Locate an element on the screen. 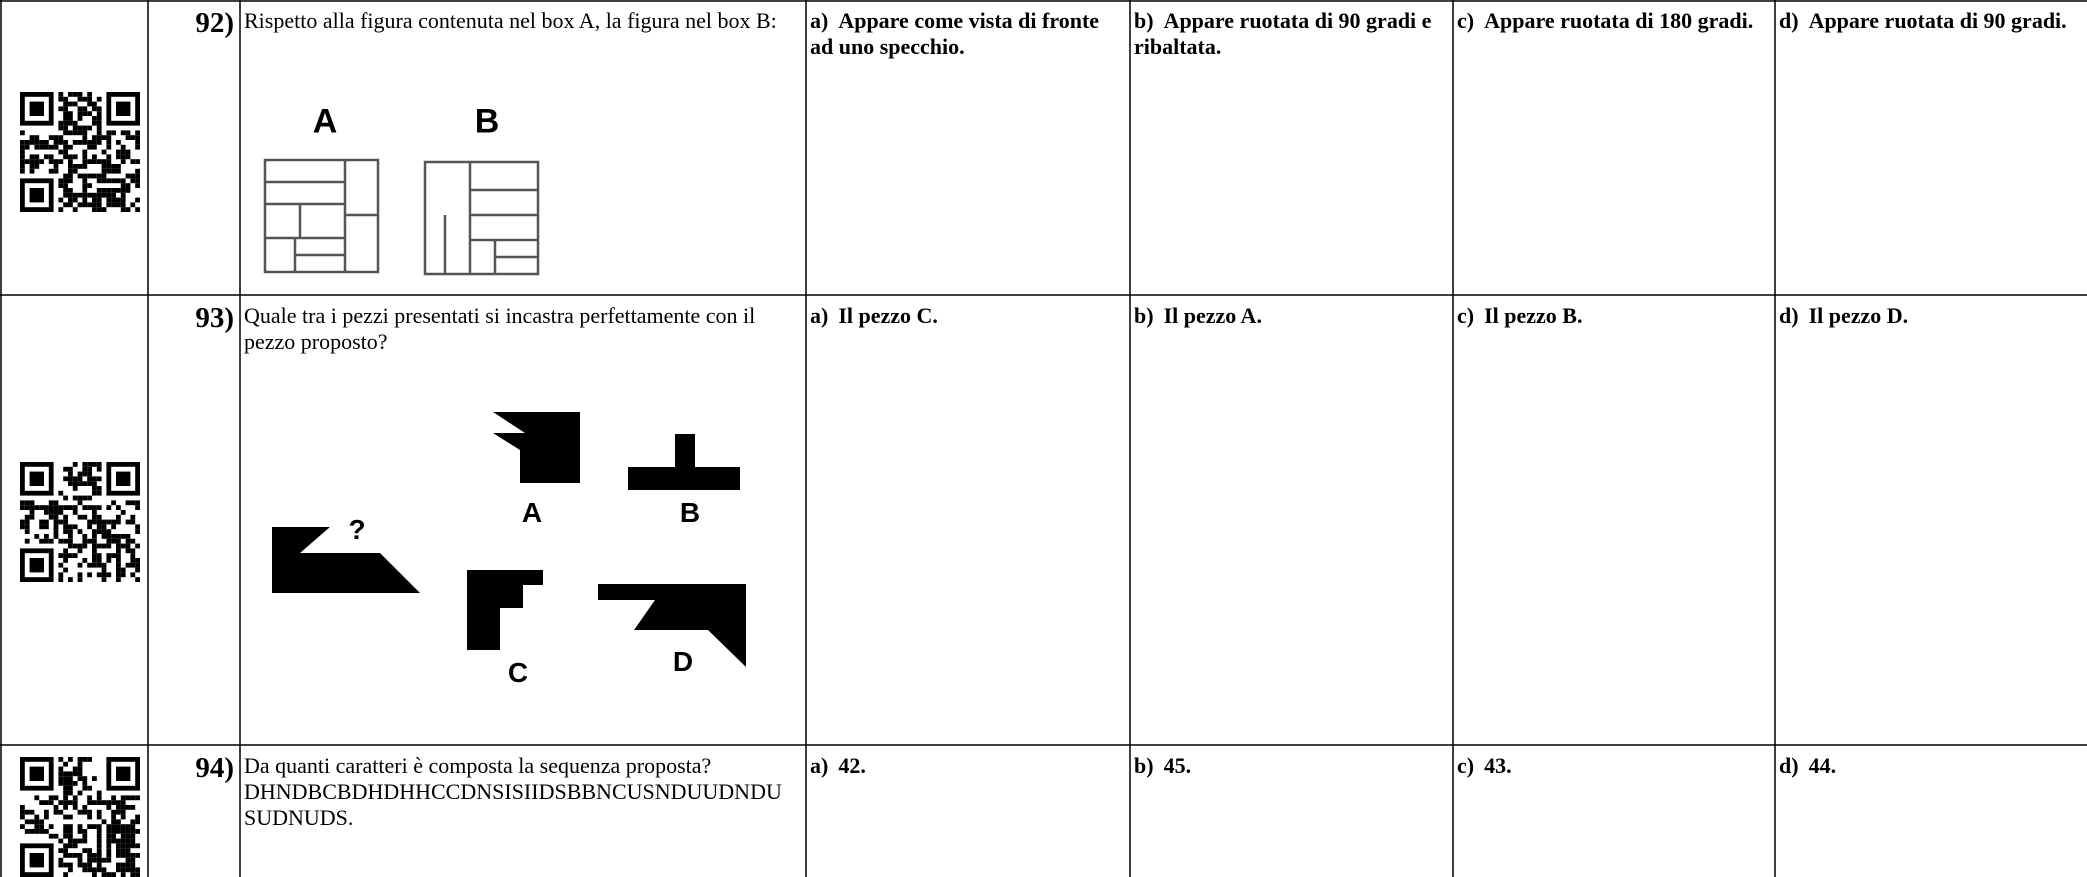 The image size is (2087, 877). option-letter: c) is located at coordinates (1466, 20).